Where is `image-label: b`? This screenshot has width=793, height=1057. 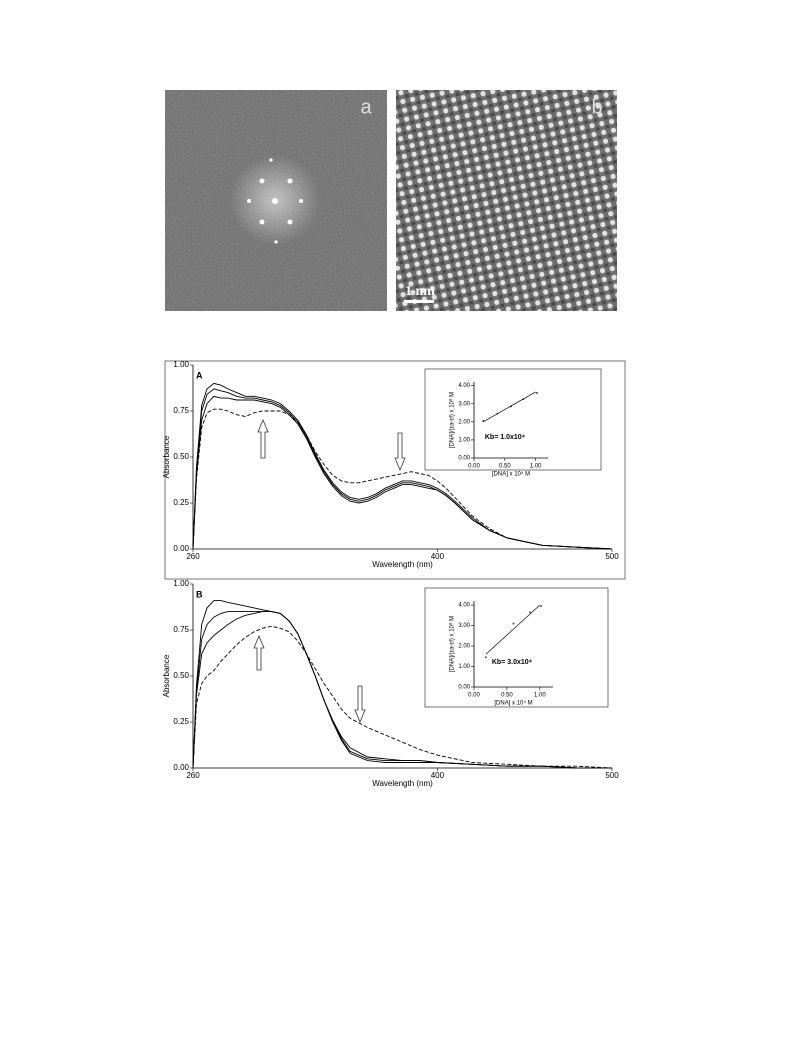 image-label: b is located at coordinates (596, 107).